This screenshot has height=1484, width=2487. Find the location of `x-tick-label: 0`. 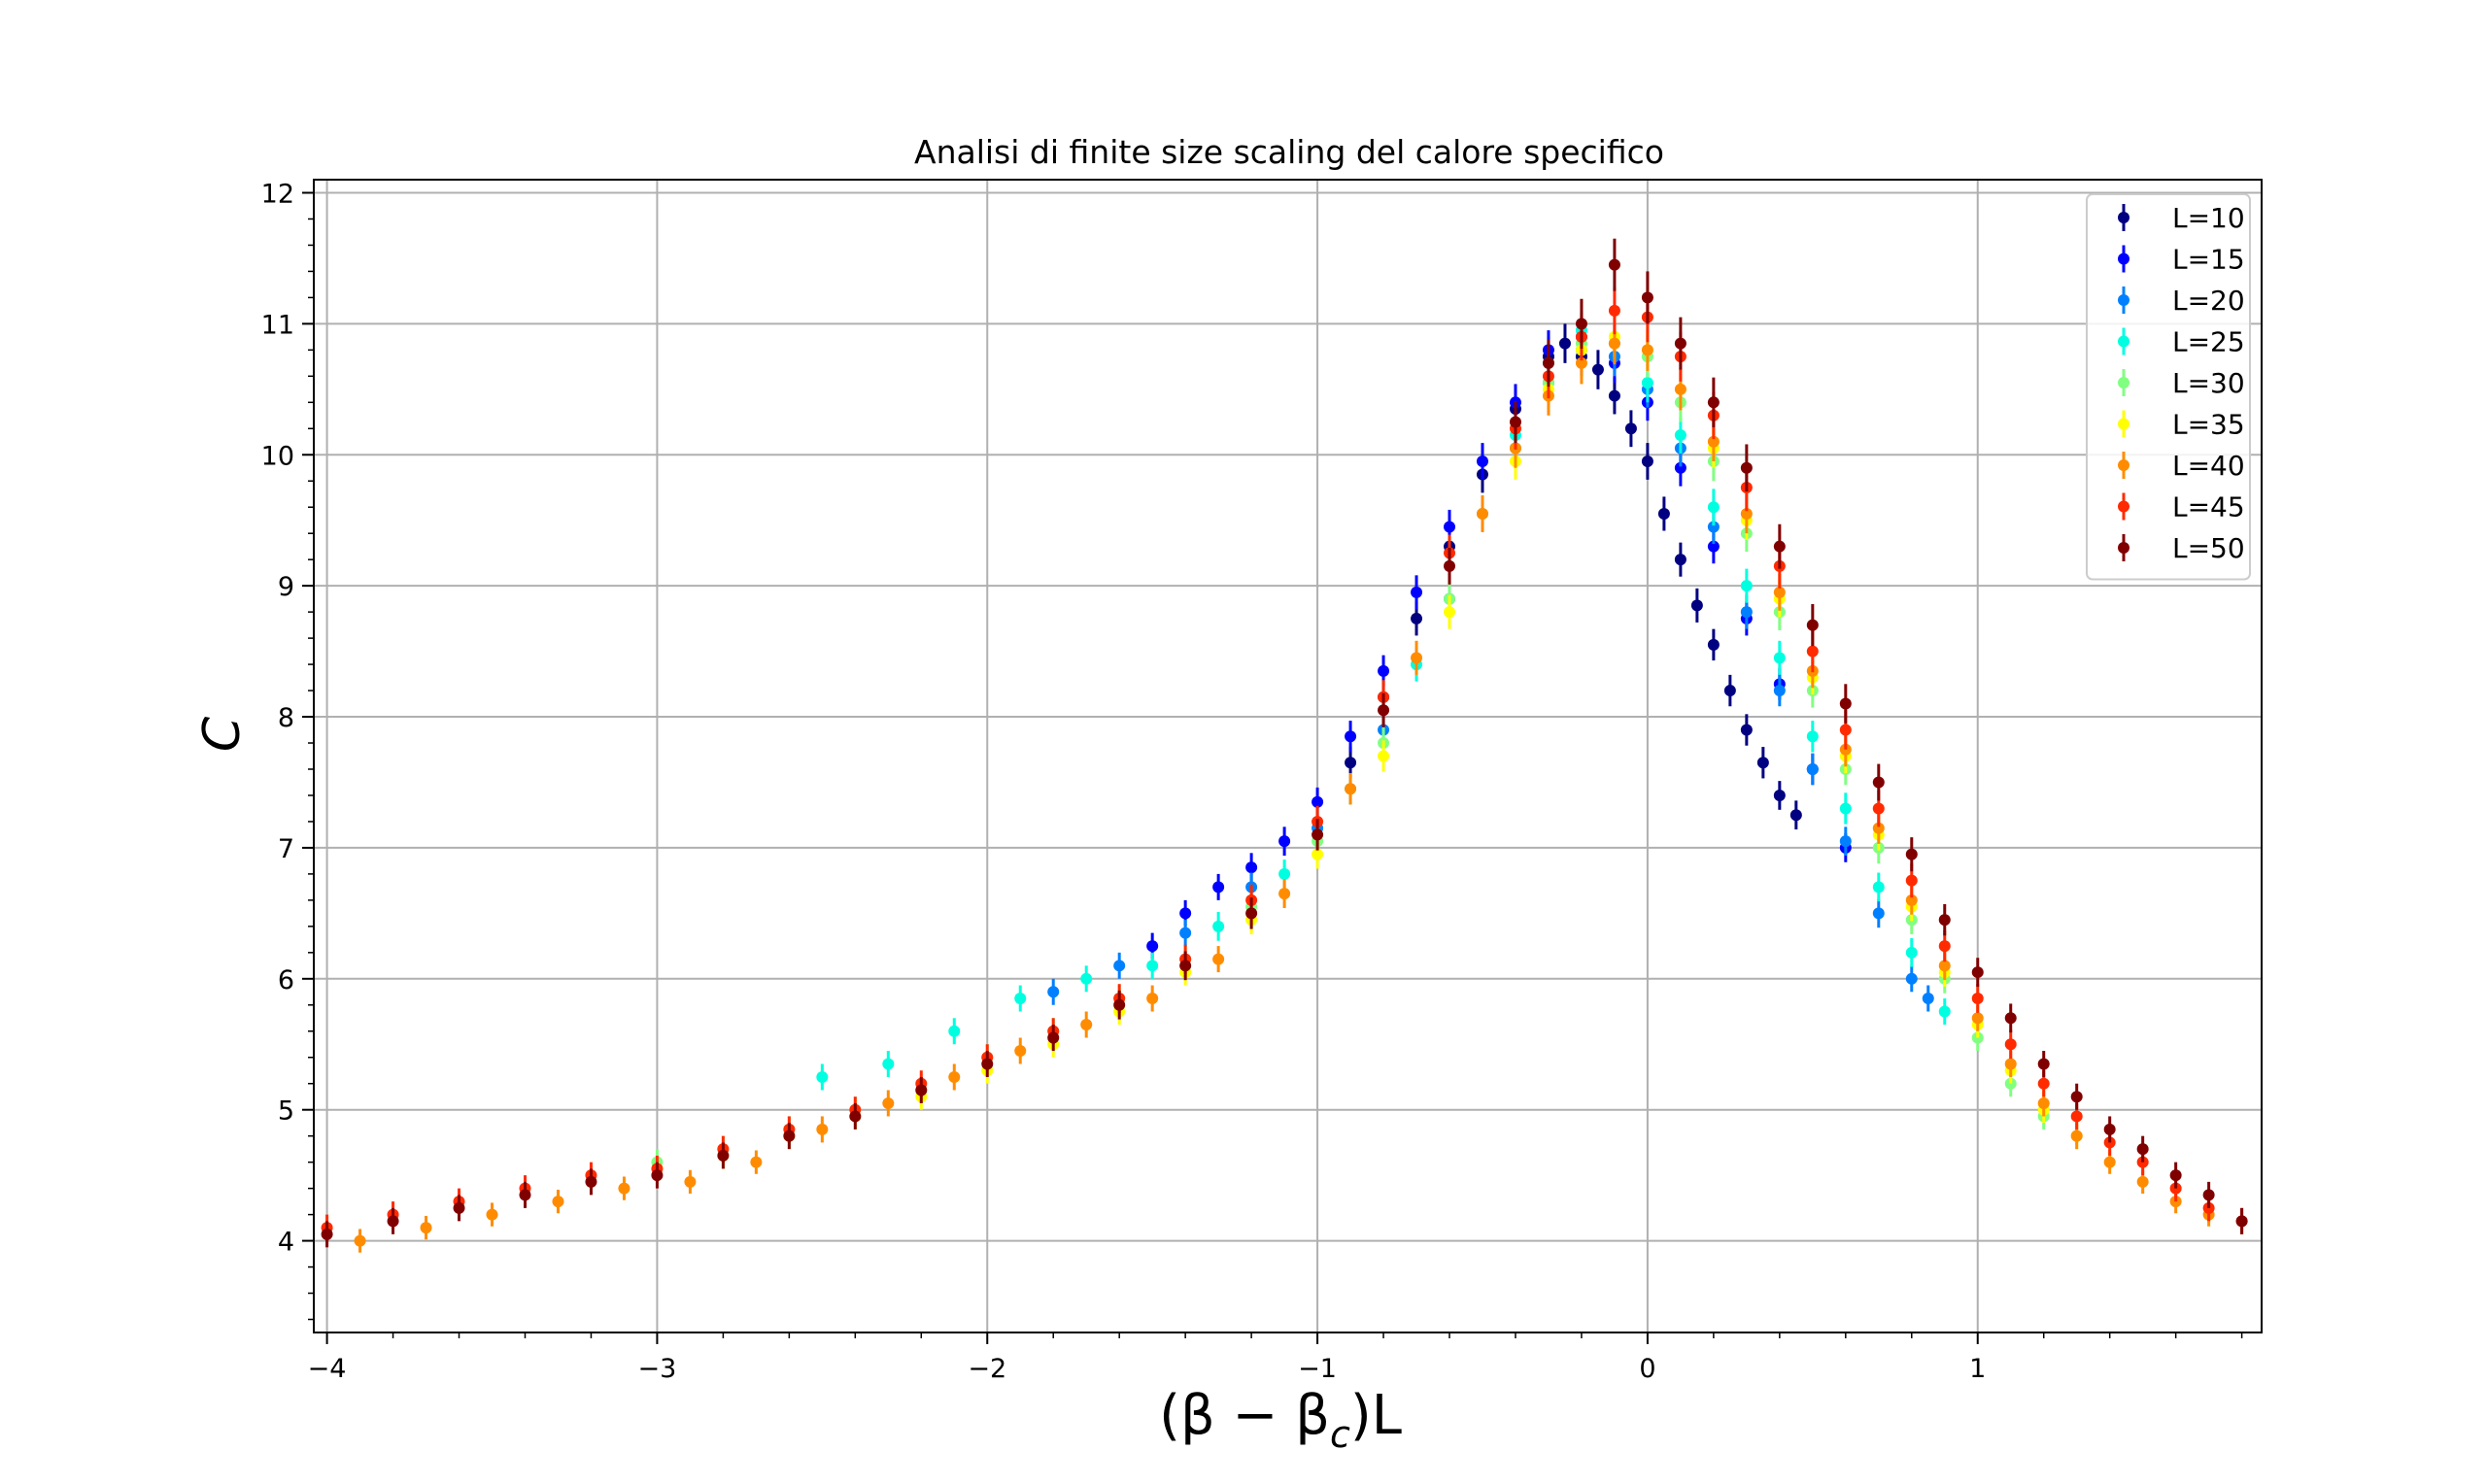

x-tick-label: 0 is located at coordinates (1647, 1369).